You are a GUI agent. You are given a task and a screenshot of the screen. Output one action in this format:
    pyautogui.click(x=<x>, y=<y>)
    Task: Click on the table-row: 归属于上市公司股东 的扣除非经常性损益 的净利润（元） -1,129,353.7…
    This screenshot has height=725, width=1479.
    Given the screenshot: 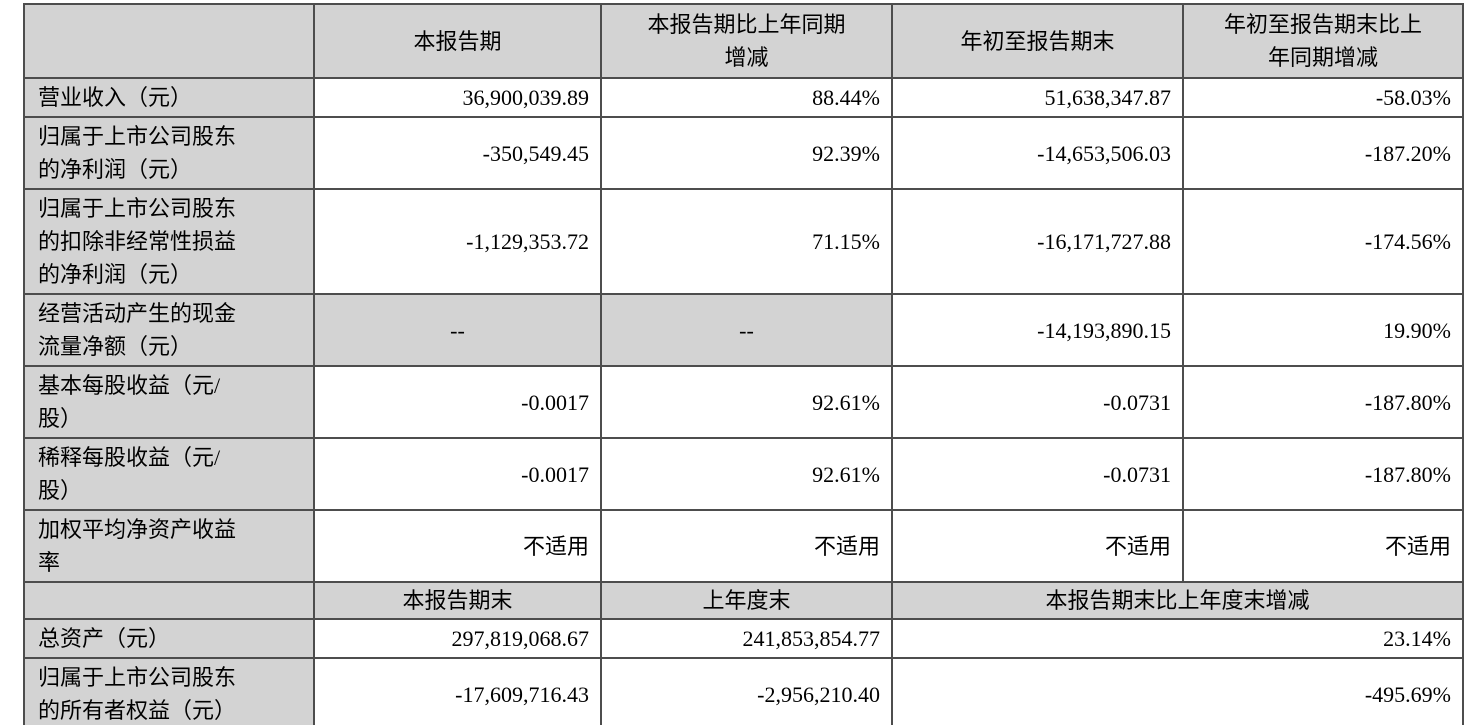 What is the action you would take?
    pyautogui.click(x=743, y=241)
    